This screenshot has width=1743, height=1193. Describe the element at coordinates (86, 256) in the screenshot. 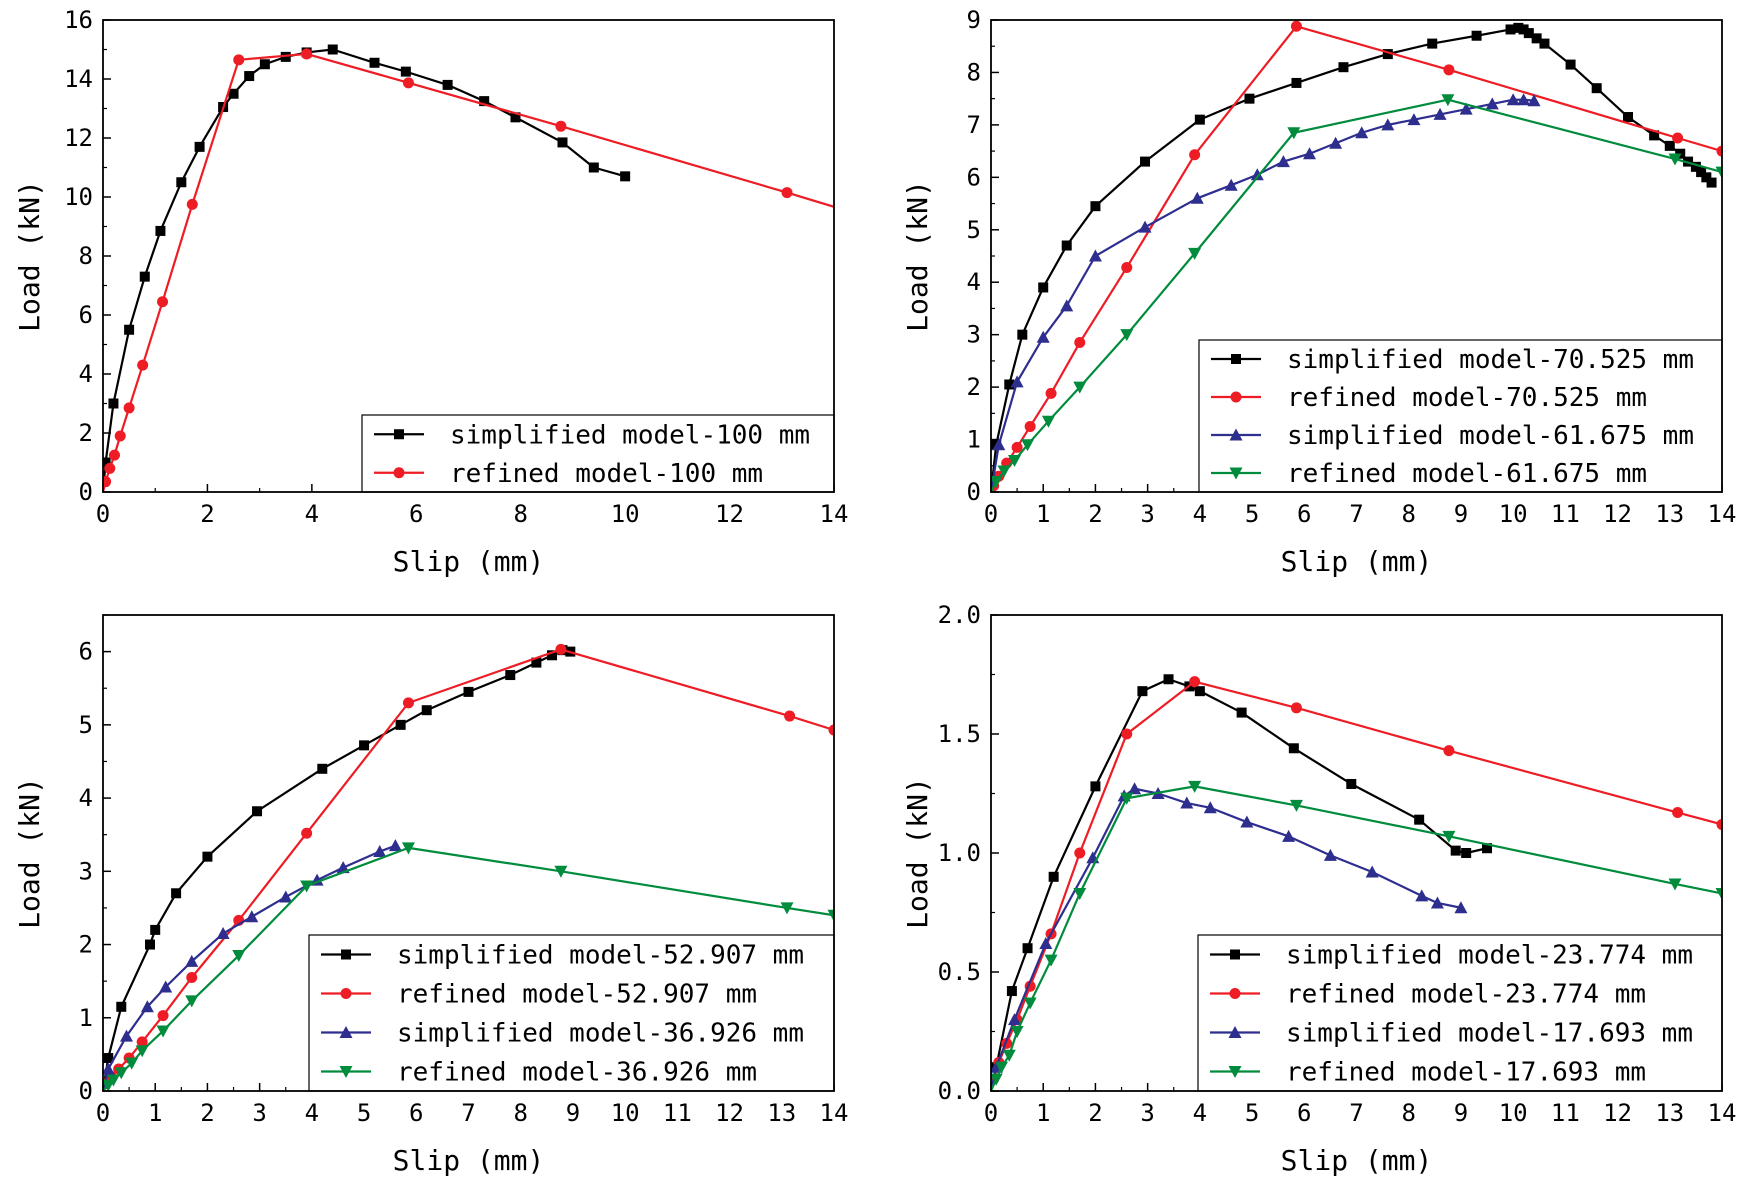

I see `y-tick-label: 8` at that location.